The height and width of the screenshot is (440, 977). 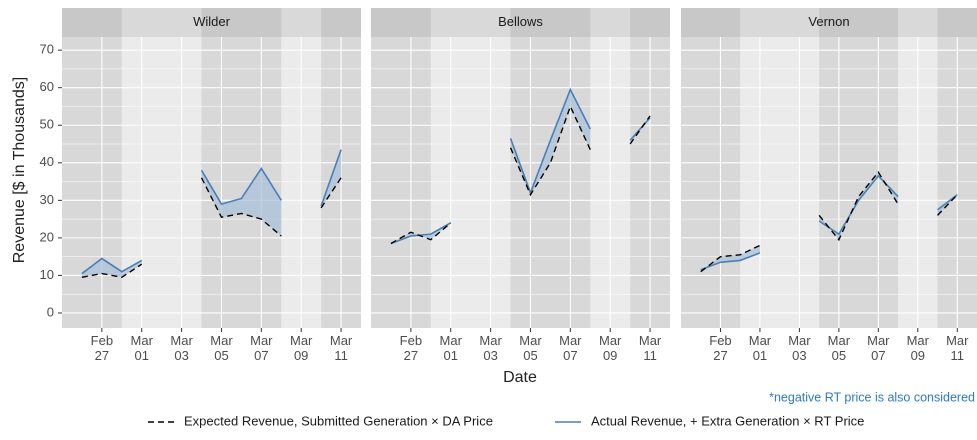 I want to click on facet-title: Bellows, so click(x=520, y=21).